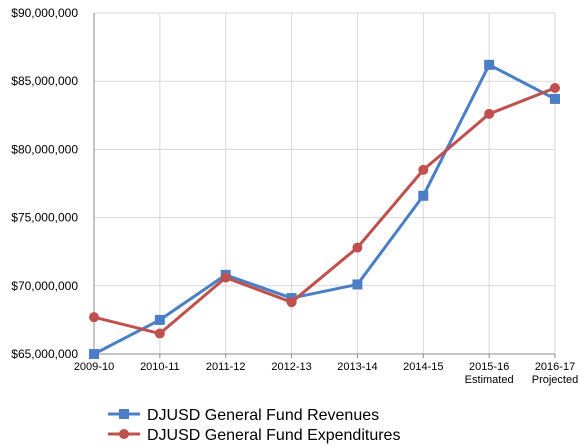 The height and width of the screenshot is (446, 584). I want to click on x-tick-label: 2012-13, so click(291, 367).